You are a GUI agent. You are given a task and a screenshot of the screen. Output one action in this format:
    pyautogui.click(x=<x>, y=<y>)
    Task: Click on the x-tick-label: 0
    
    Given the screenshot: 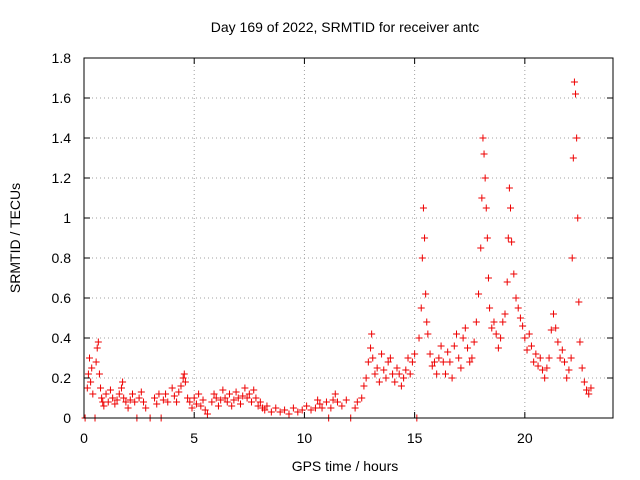 What is the action you would take?
    pyautogui.click(x=84, y=438)
    